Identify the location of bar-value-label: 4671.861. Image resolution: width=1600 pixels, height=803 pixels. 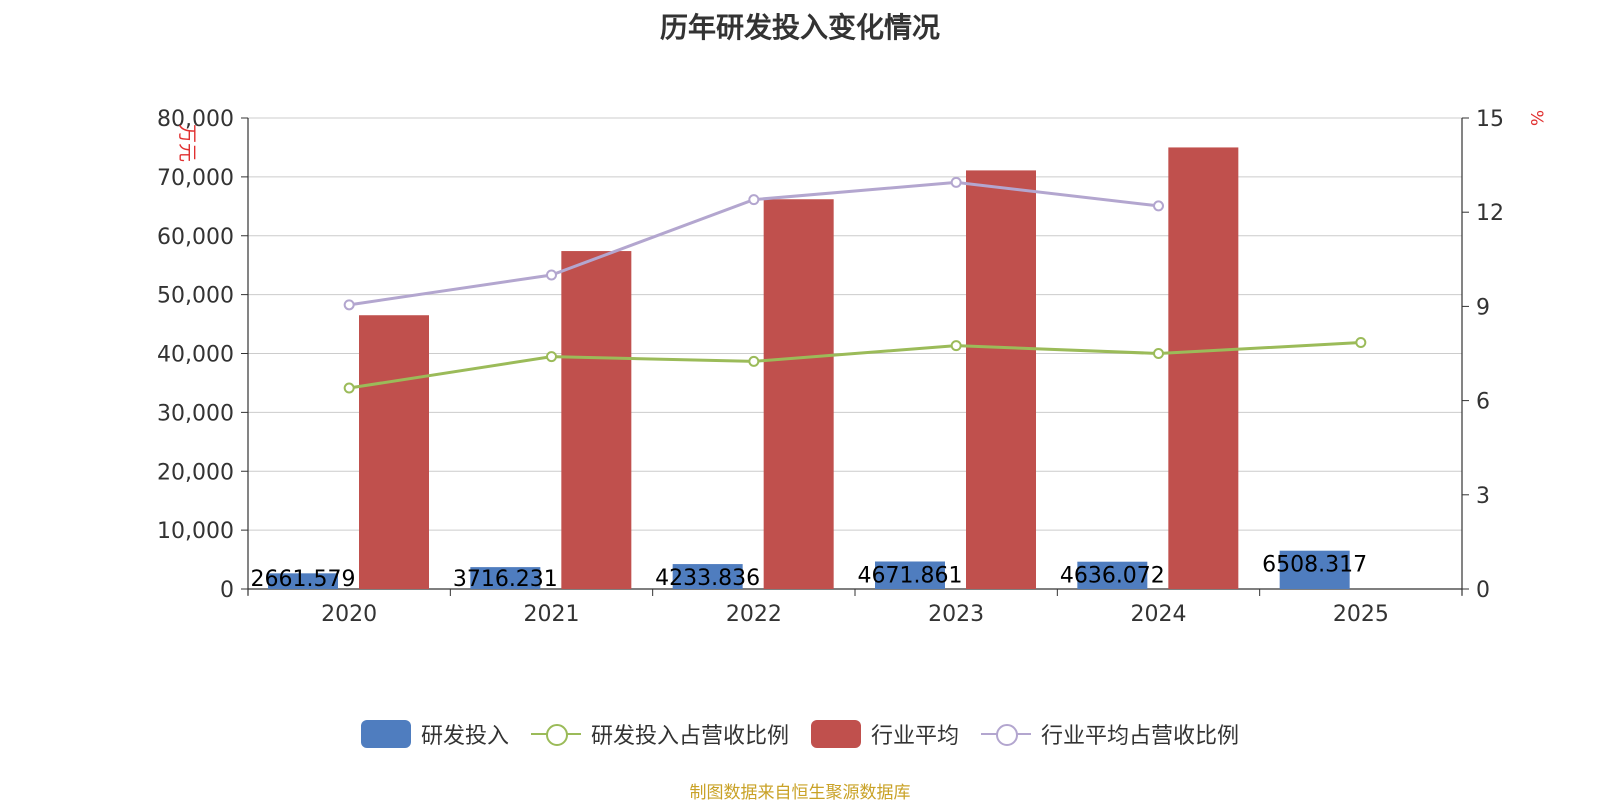
(910, 575).